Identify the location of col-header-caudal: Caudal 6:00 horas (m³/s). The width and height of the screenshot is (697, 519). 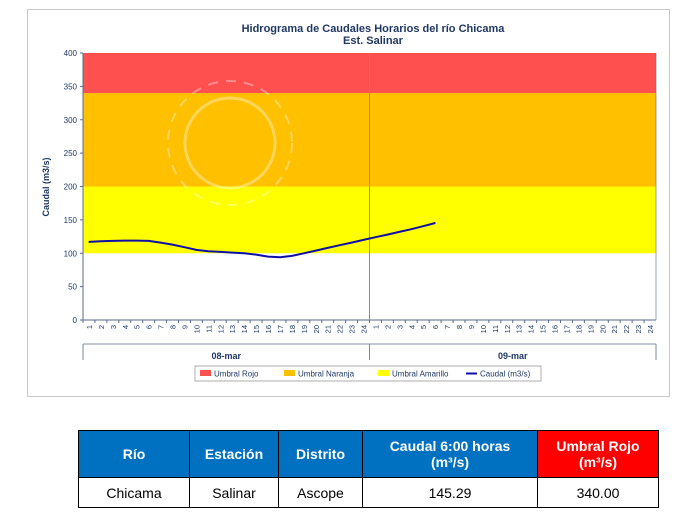
(450, 454).